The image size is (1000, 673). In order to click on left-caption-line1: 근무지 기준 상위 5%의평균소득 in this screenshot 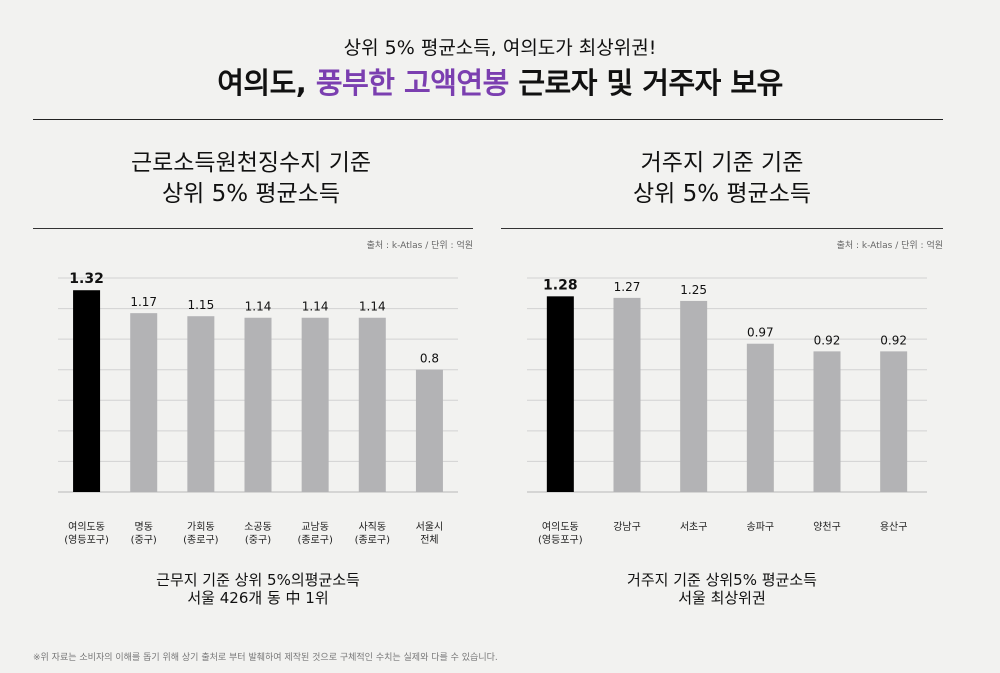, I will do `click(258, 580)`.